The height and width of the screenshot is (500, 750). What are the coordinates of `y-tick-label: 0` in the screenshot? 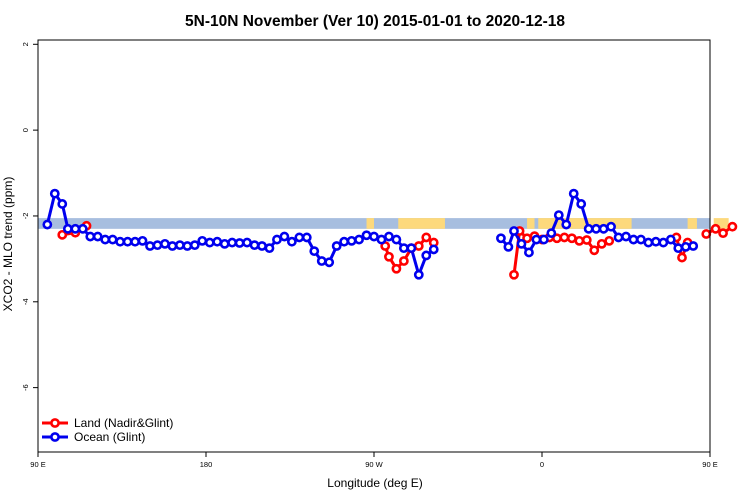 It's located at (25, 130).